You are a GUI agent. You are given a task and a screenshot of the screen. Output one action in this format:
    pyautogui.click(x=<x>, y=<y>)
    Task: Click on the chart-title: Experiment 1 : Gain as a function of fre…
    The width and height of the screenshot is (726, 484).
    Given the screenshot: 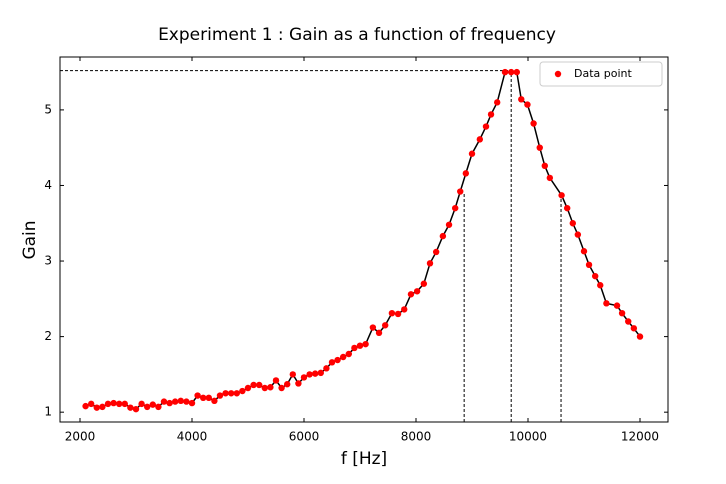 What is the action you would take?
    pyautogui.click(x=357, y=35)
    